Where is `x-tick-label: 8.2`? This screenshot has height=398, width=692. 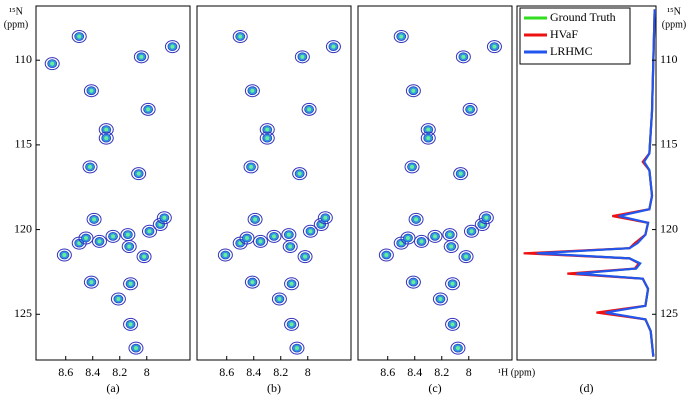 x-tick-label: 8.2 is located at coordinates (280, 372).